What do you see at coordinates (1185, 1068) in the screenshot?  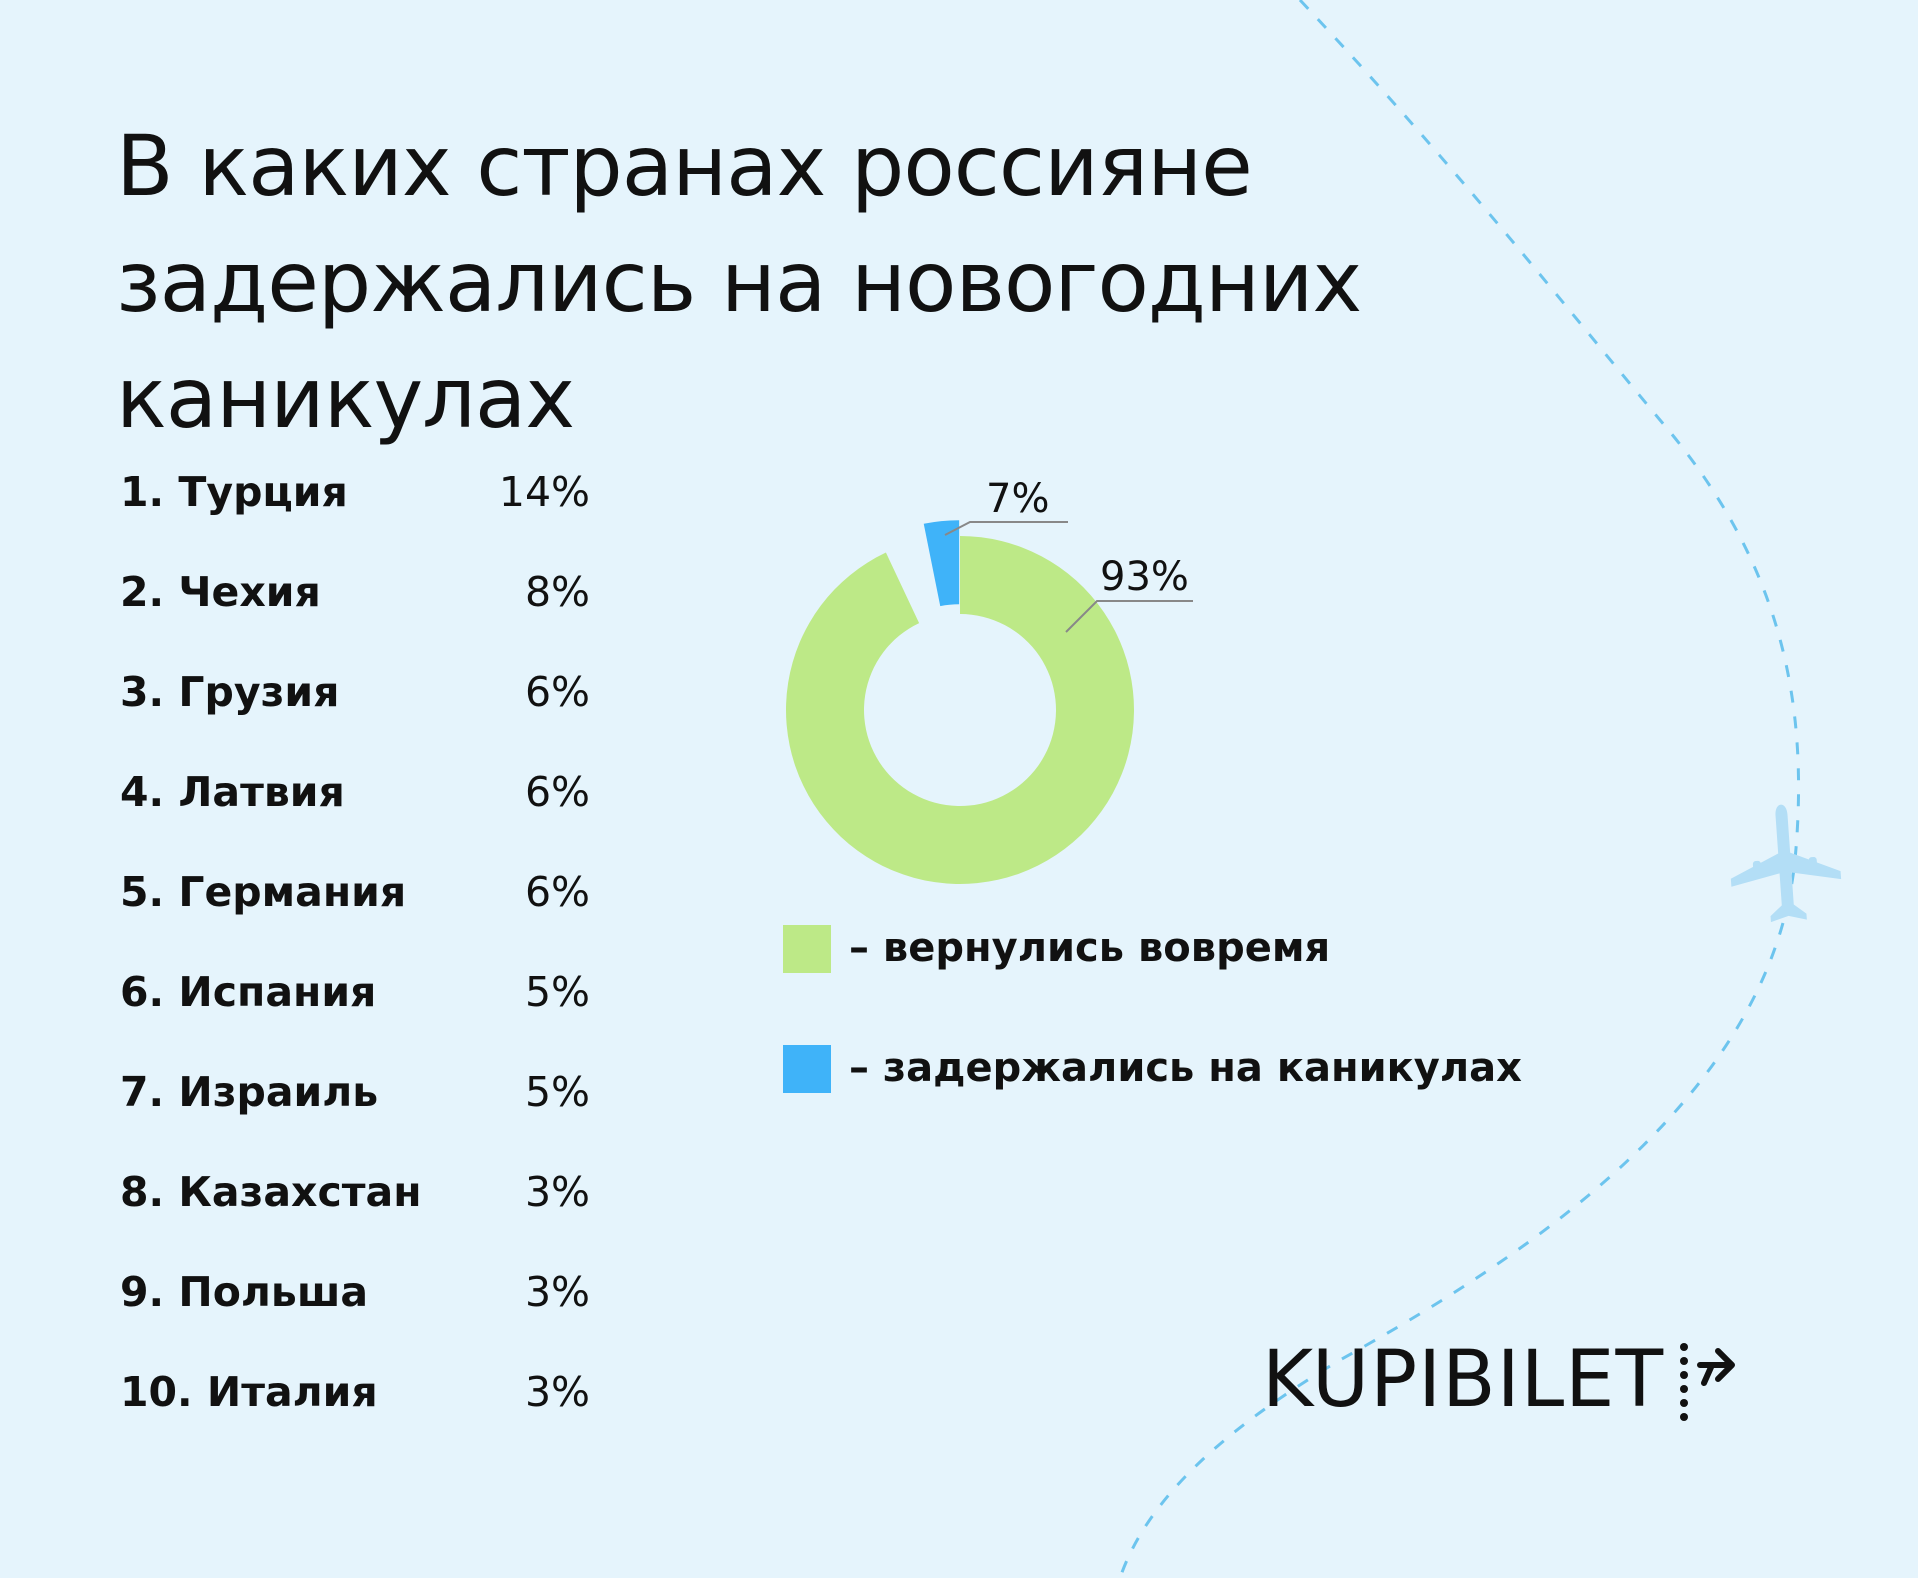 I see `legend-label-delayed: – задержались на каникулах` at bounding box center [1185, 1068].